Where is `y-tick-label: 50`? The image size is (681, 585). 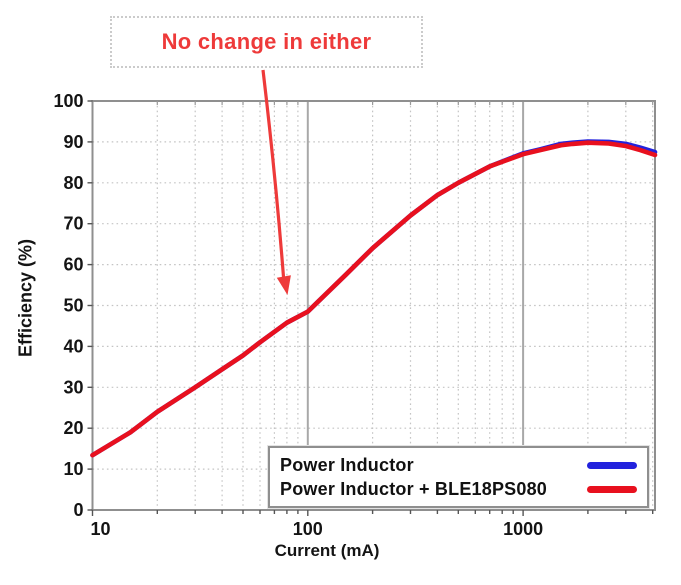 y-tick-label: 50 is located at coordinates (73, 306).